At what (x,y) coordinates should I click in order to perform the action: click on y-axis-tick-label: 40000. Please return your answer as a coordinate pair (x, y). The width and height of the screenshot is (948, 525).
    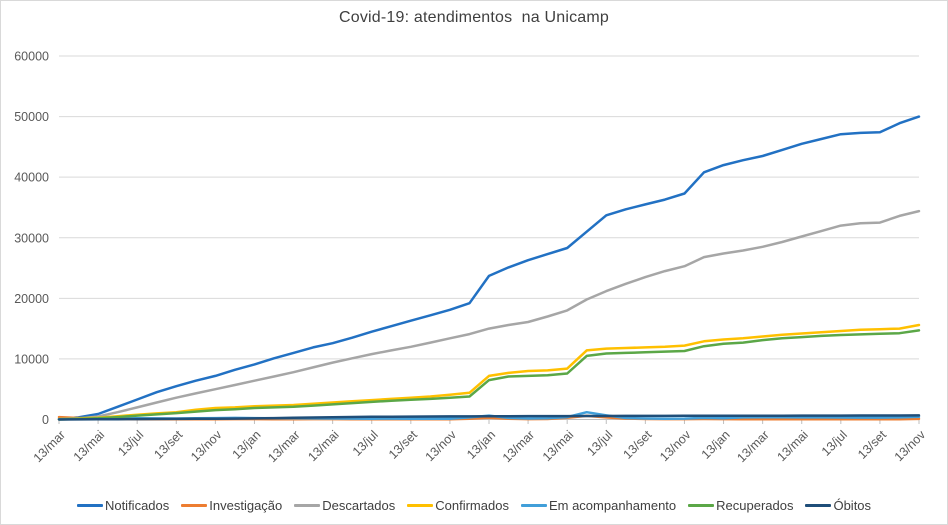
    Looking at the image, I should click on (31, 178).